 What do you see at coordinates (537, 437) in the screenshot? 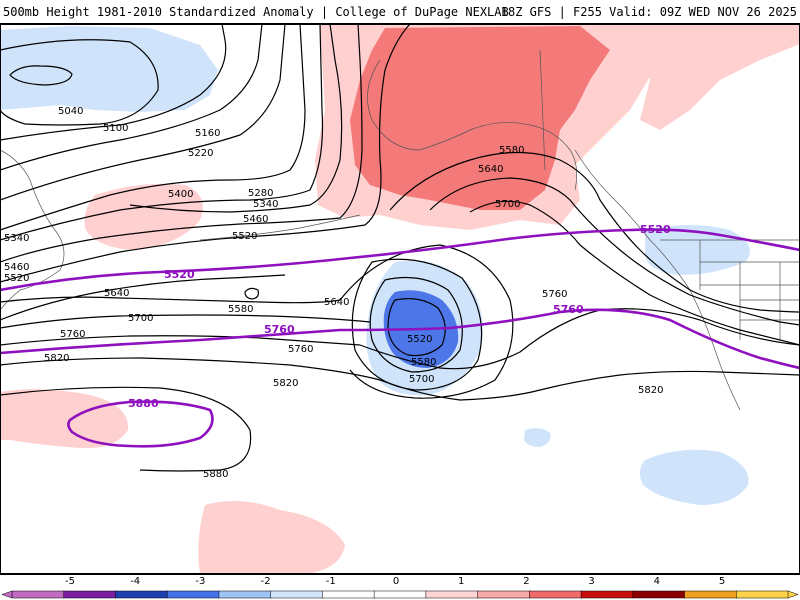
I see `negative-anomaly-small` at bounding box center [537, 437].